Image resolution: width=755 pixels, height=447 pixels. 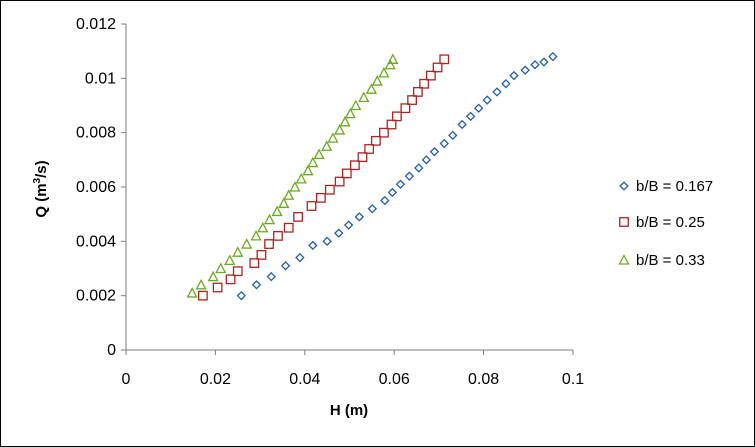 What do you see at coordinates (96, 24) in the screenshot?
I see `y-tick-label: 0.012` at bounding box center [96, 24].